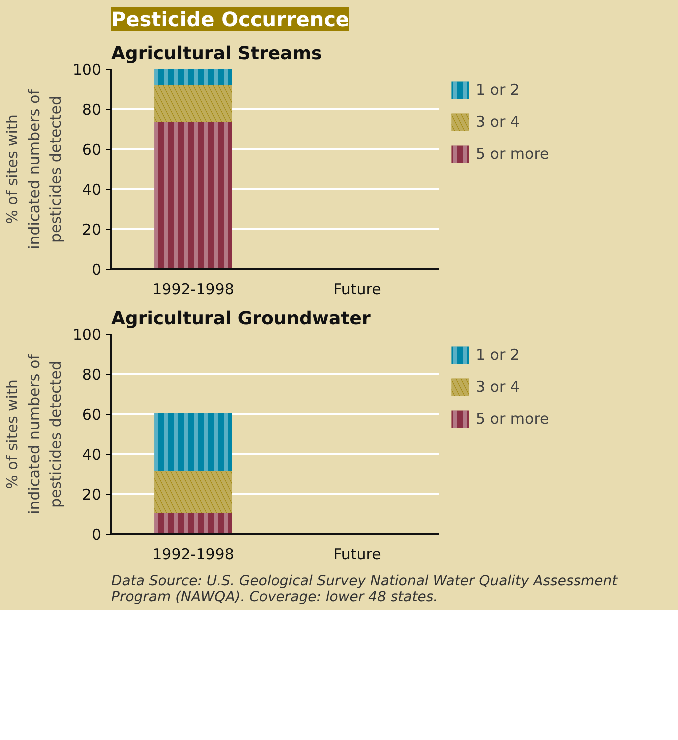 The height and width of the screenshot is (740, 678). I want to click on chart-title: Agricultural Streams, so click(217, 54).